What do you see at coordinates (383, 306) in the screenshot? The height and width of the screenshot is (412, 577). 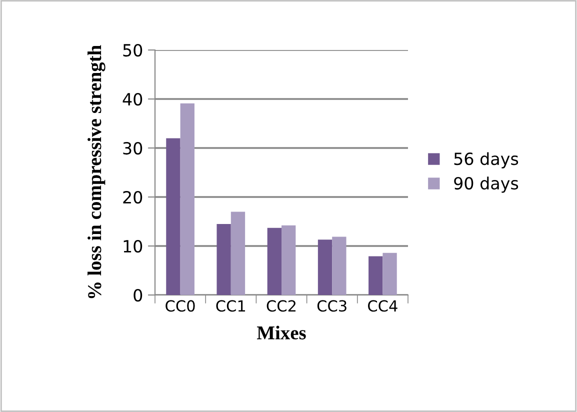 I see `x-tick-label: CC4` at bounding box center [383, 306].